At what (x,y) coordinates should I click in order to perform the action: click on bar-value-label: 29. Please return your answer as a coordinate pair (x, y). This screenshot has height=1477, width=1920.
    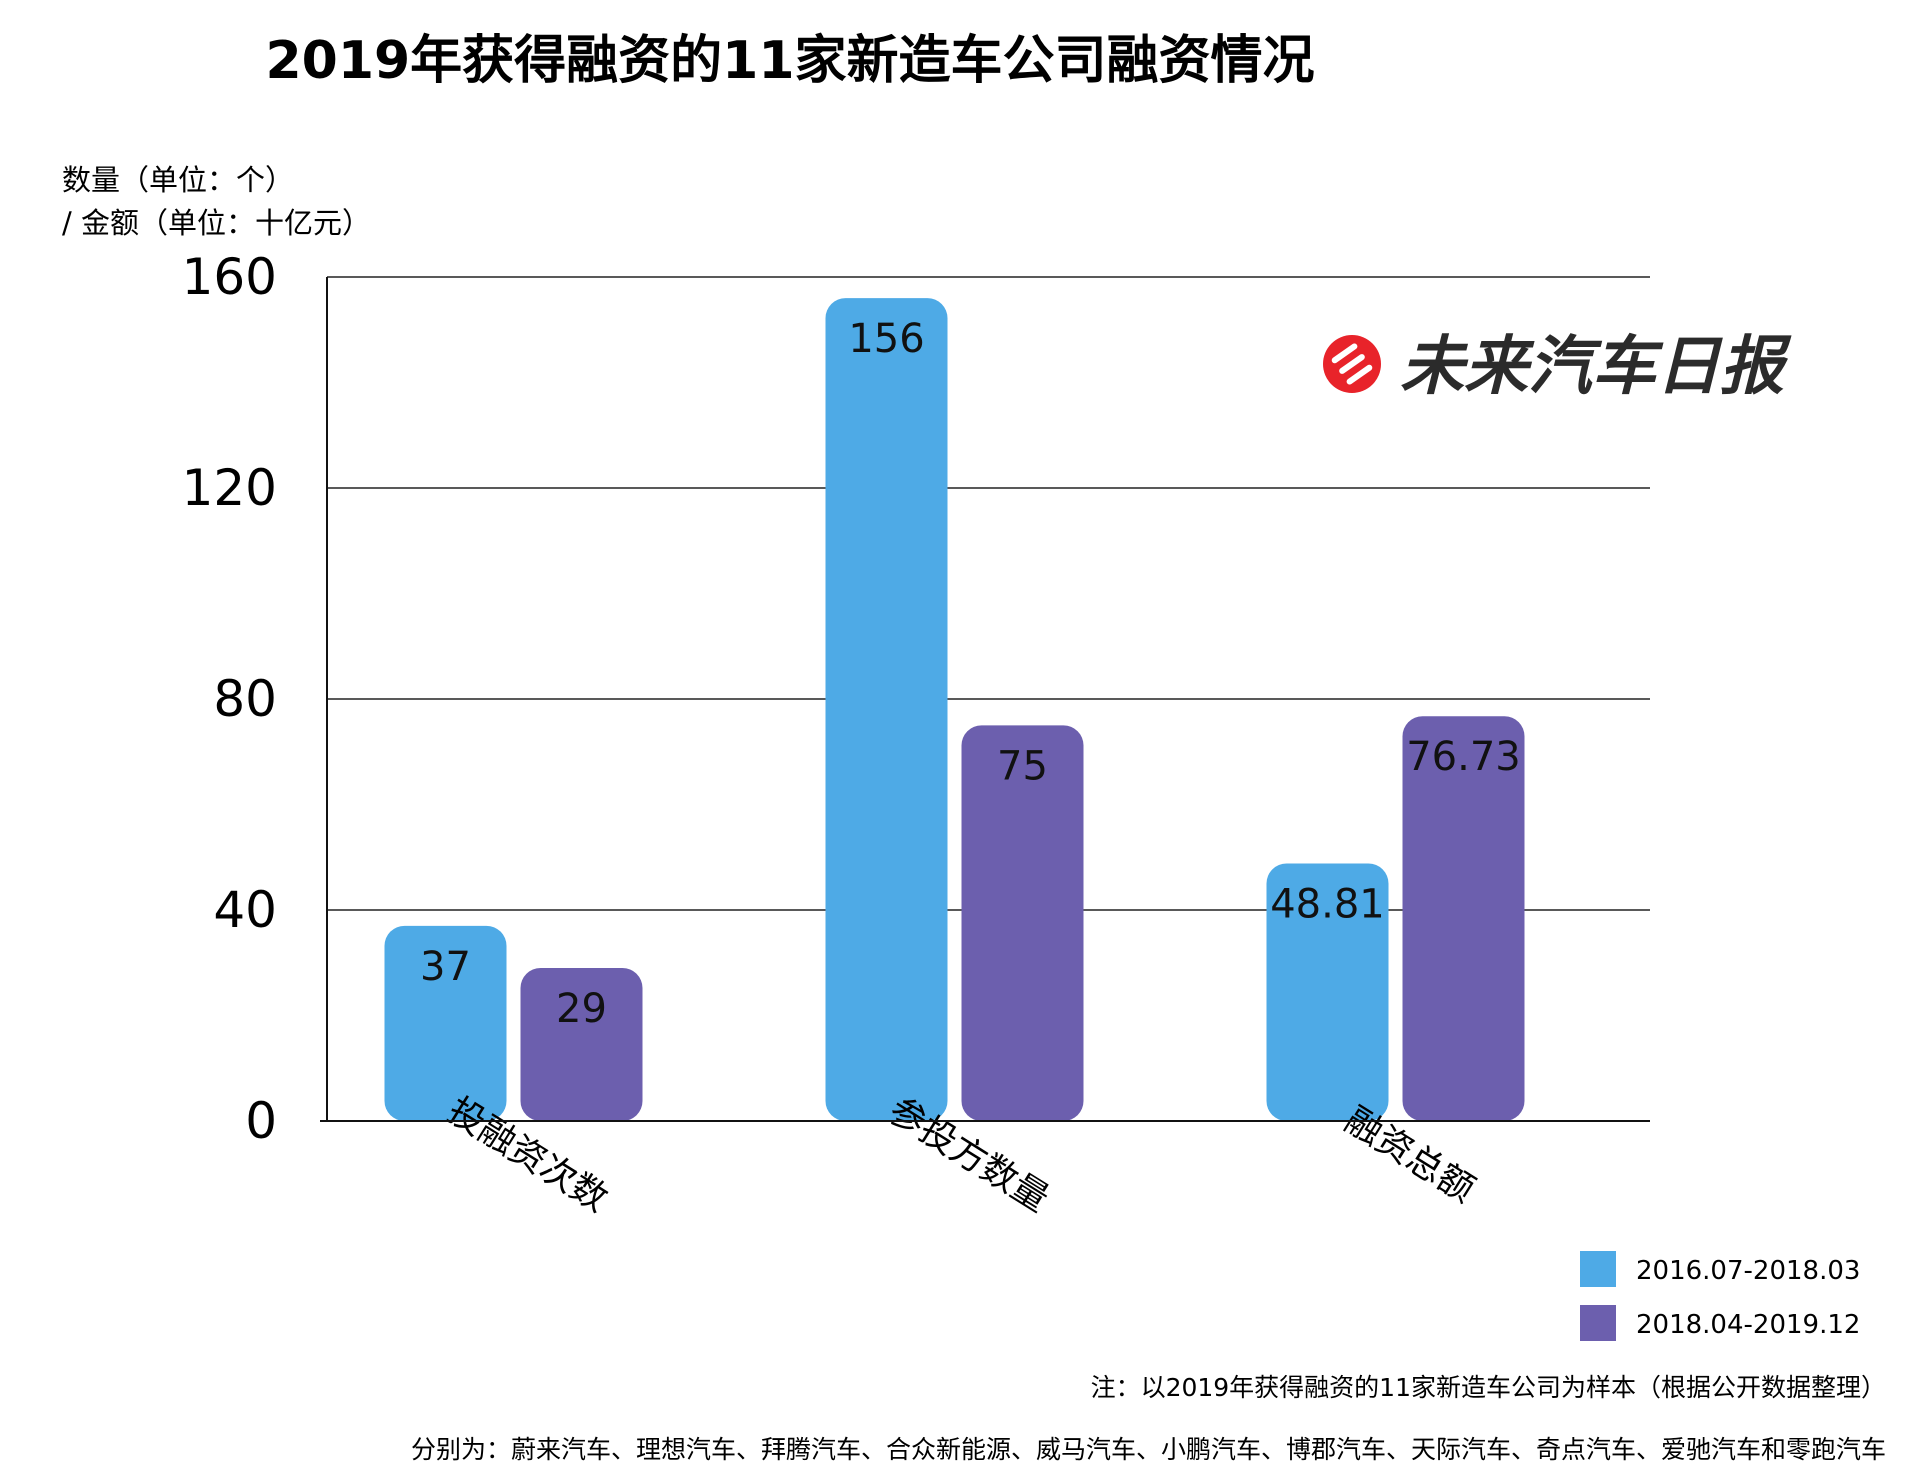
    Looking at the image, I should click on (581, 1009).